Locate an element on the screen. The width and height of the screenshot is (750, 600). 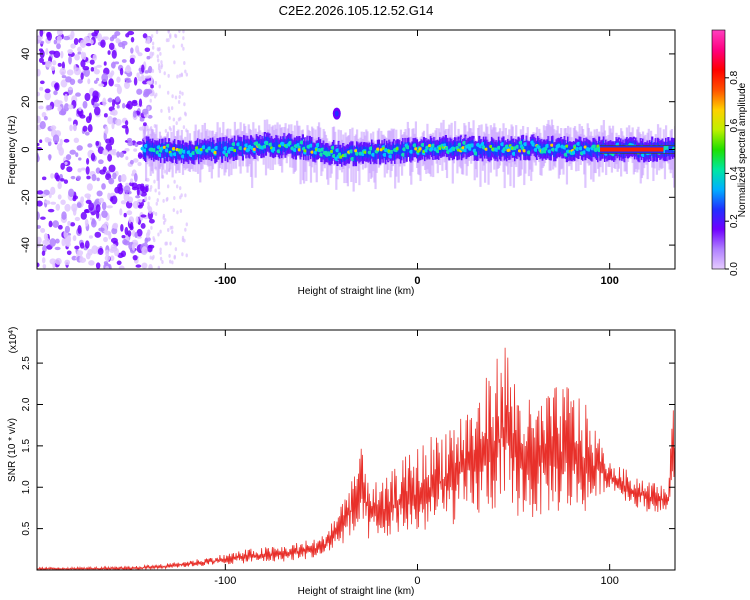
spectrogram-y-tick-label: 0 is located at coordinates (26, 149).